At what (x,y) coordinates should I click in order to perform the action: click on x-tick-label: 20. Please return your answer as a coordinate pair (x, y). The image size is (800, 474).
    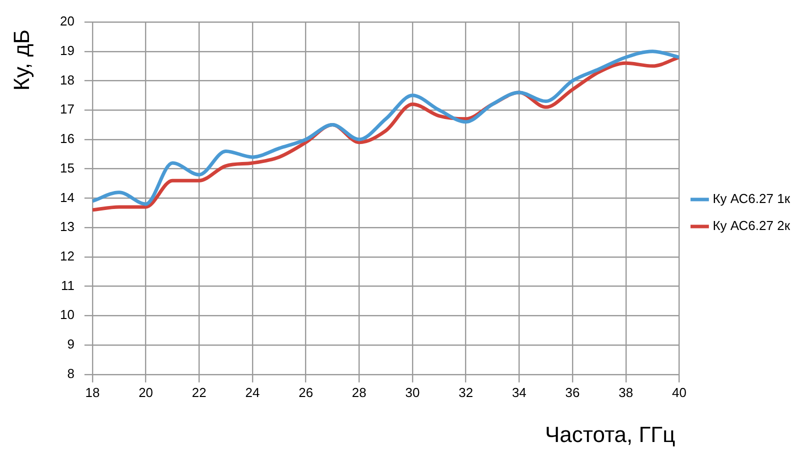
    Looking at the image, I should click on (146, 392).